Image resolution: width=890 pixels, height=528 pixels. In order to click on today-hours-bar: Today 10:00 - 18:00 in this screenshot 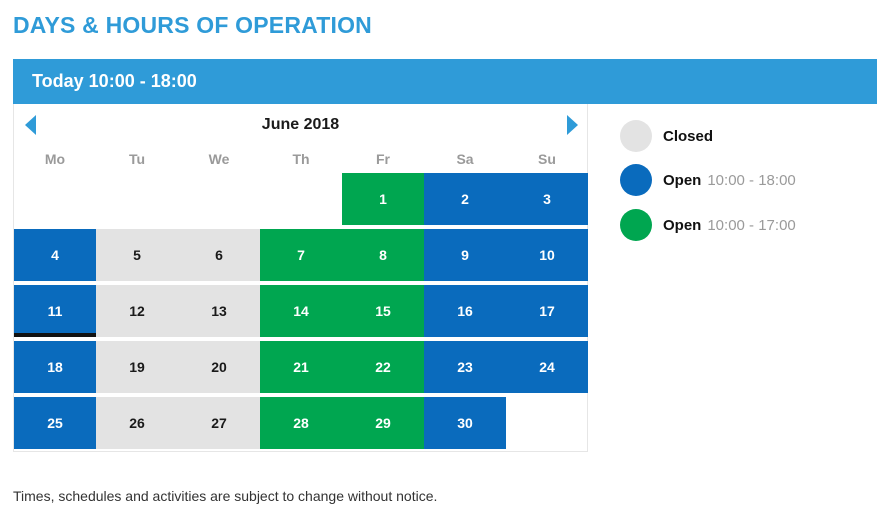, I will do `click(445, 81)`.